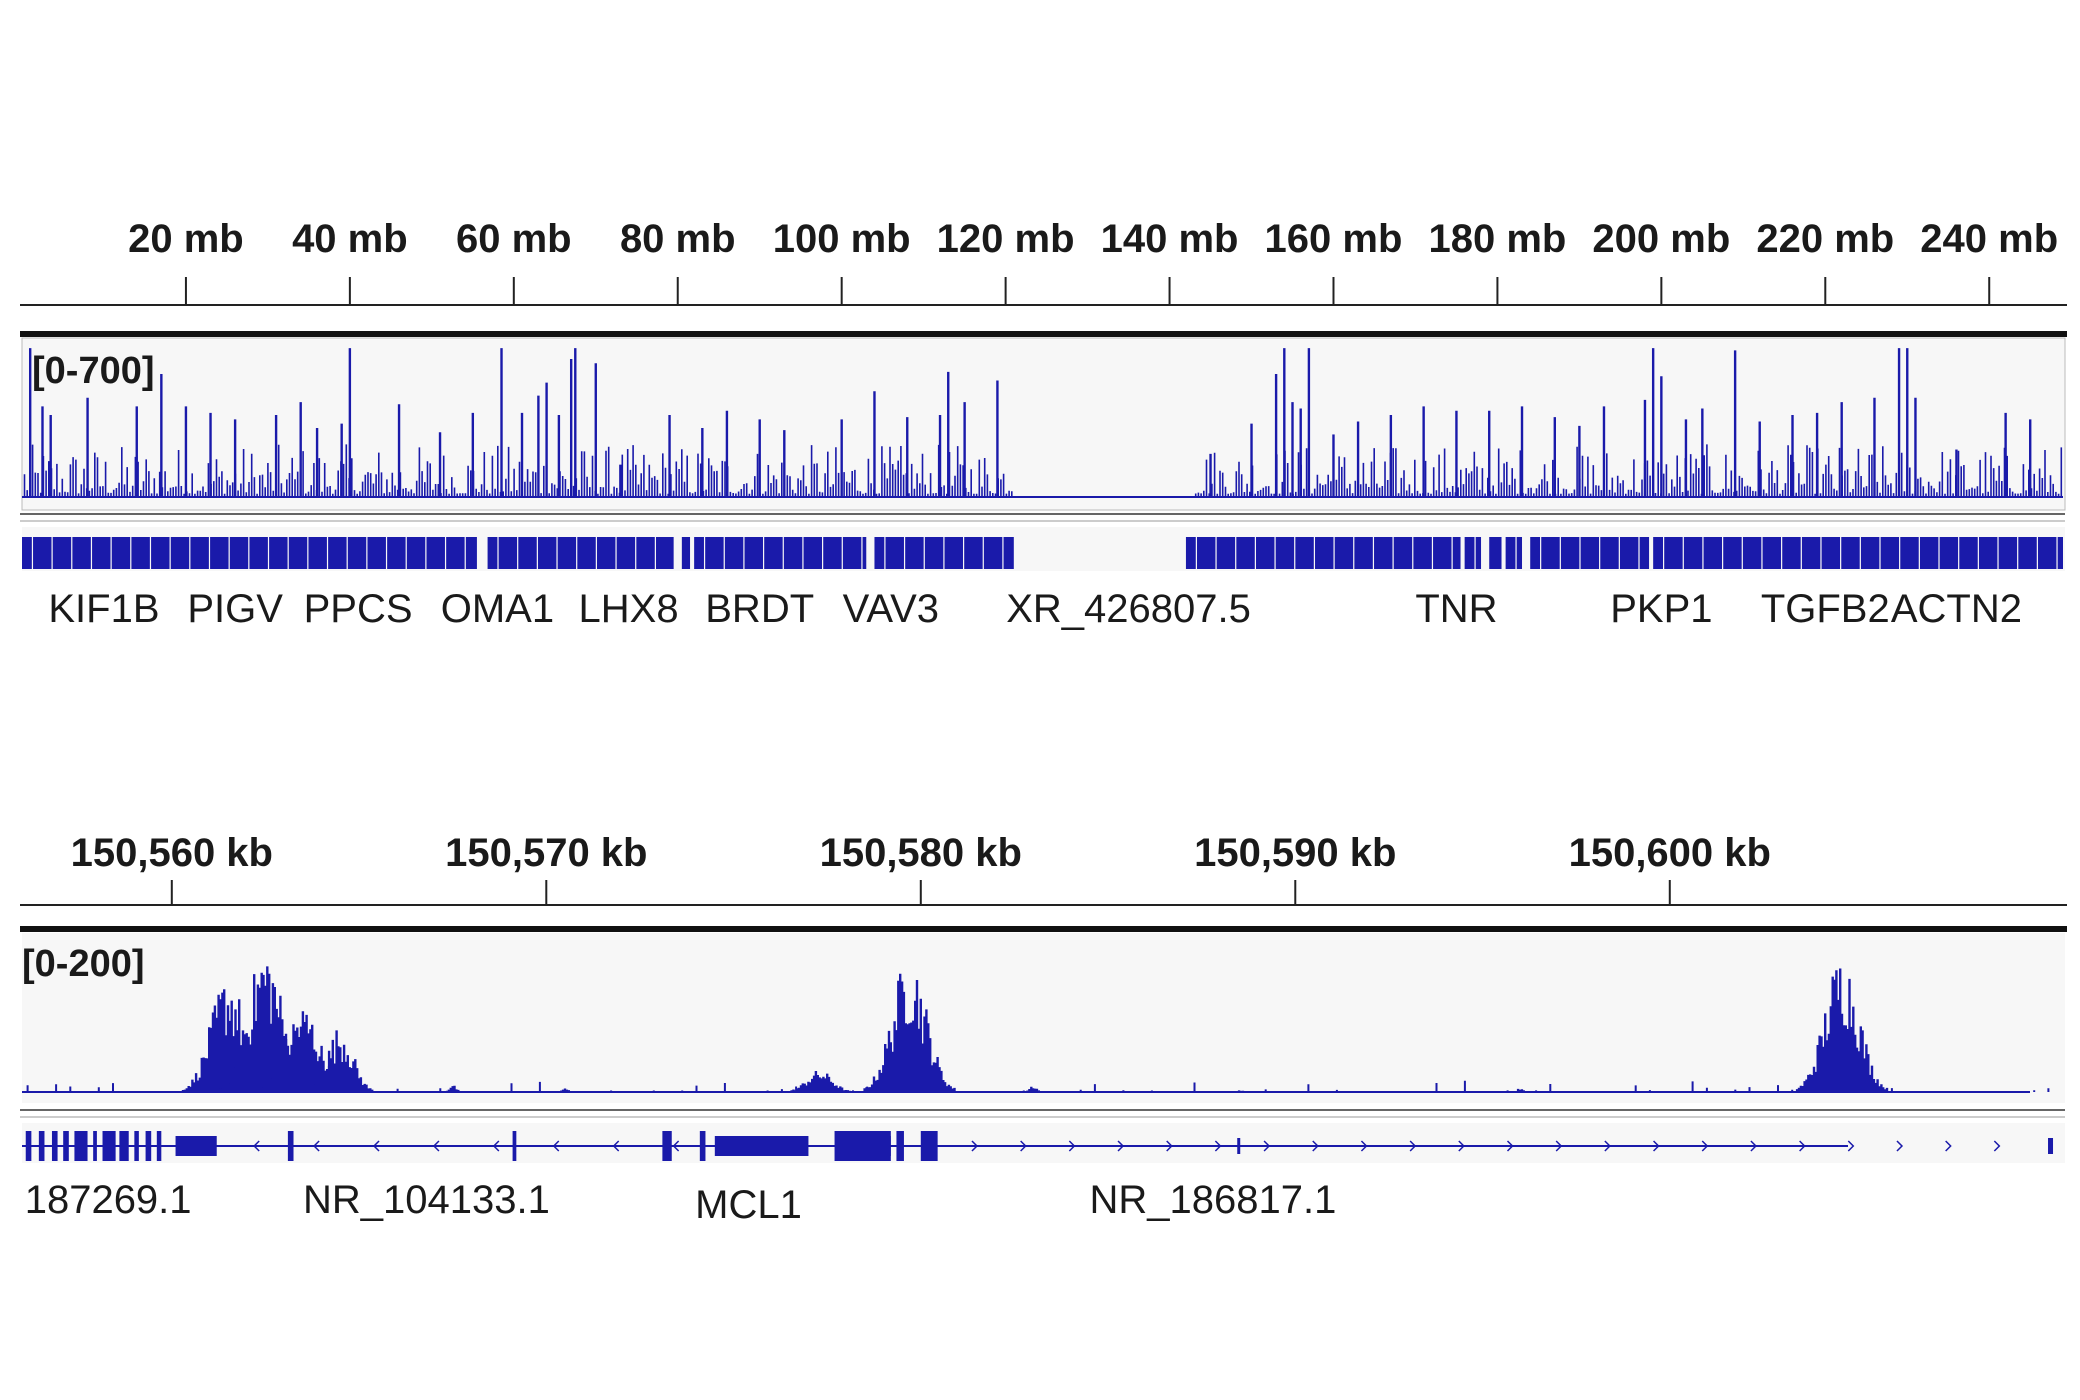 This screenshot has width=2080, height=1400. What do you see at coordinates (1670, 853) in the screenshot?
I see `locus-tick-label: 150,600 kb` at bounding box center [1670, 853].